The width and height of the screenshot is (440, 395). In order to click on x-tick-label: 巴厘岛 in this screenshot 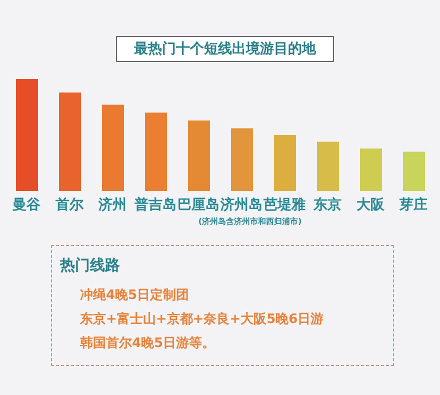, I will do `click(199, 204)`.